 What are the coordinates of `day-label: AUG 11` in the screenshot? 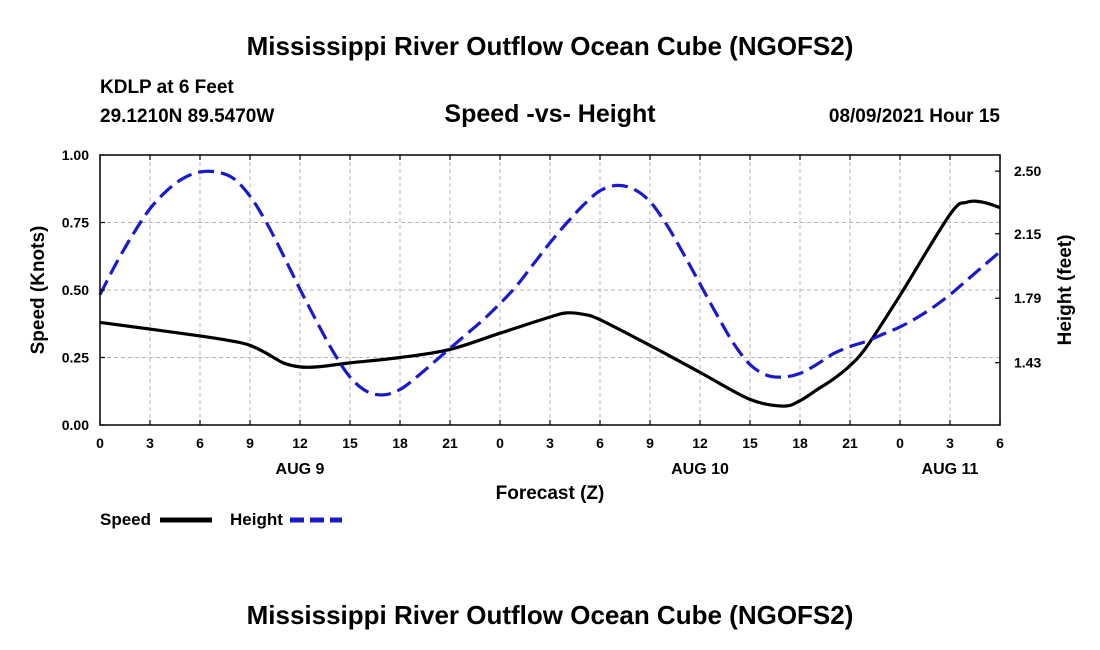 It's located at (950, 469).